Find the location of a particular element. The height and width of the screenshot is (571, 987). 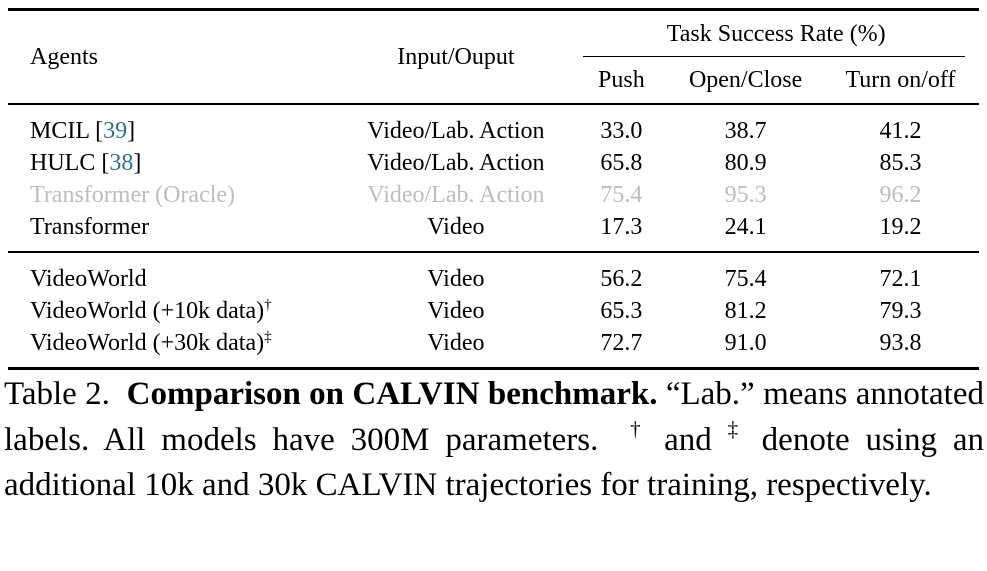

header-agents: Agents is located at coordinates (64, 57).